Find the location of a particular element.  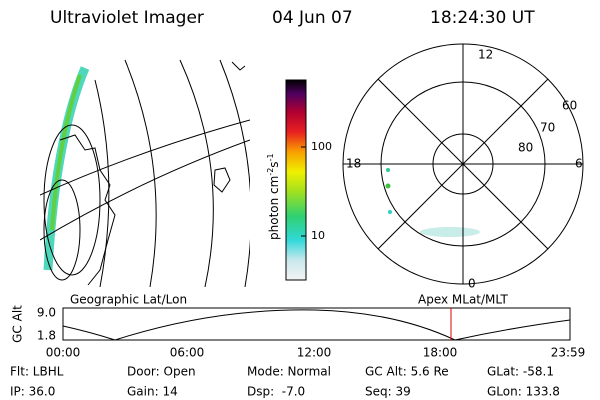

status: Gain: 14 is located at coordinates (152, 392).